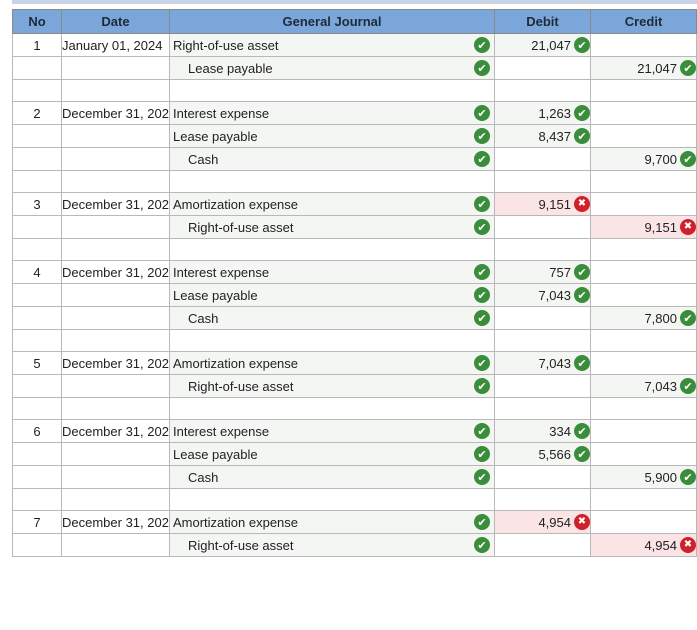 The image size is (697, 630). I want to click on credit-amount: 5,900, so click(660, 477).